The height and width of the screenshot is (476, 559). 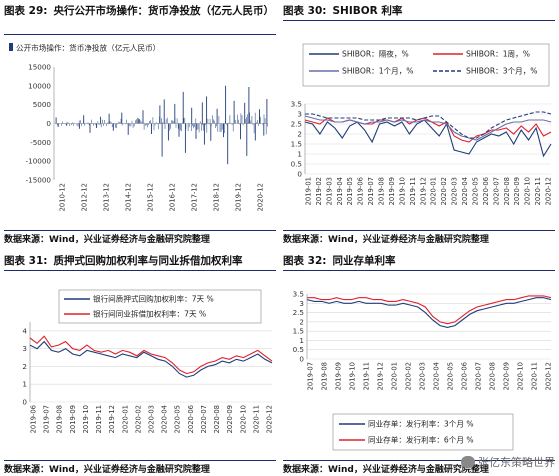 What do you see at coordinates (173, 197) in the screenshot?
I see `x-tick-label: 2016-12` at bounding box center [173, 197].